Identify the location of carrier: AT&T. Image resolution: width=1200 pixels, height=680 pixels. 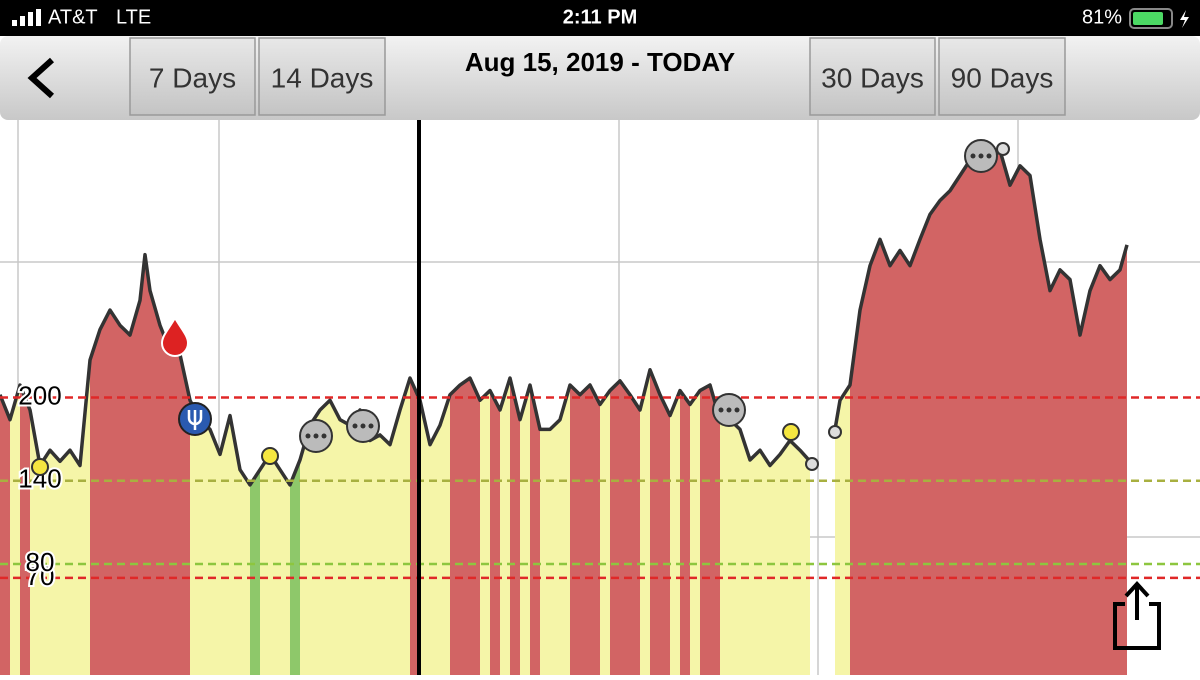
(73, 17).